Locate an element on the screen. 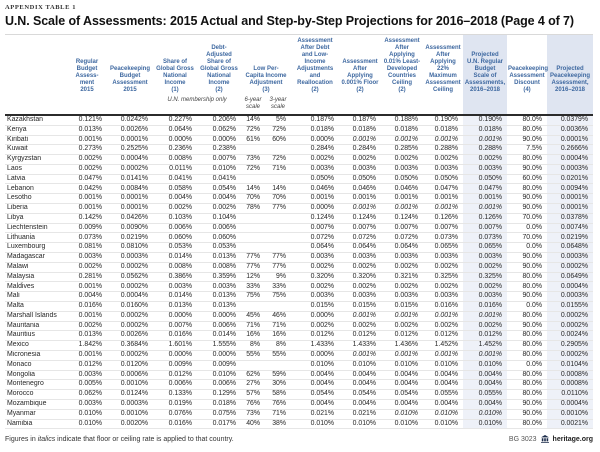 This screenshot has height=452, width=600. value-cell: 0.064% is located at coordinates (402, 248).